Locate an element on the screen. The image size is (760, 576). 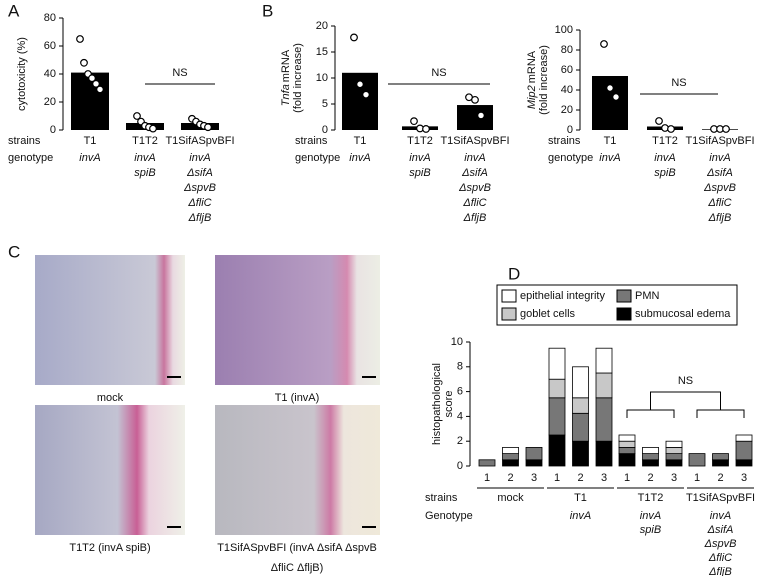
genotype-label: ΔfljB is located at coordinates (720, 218).